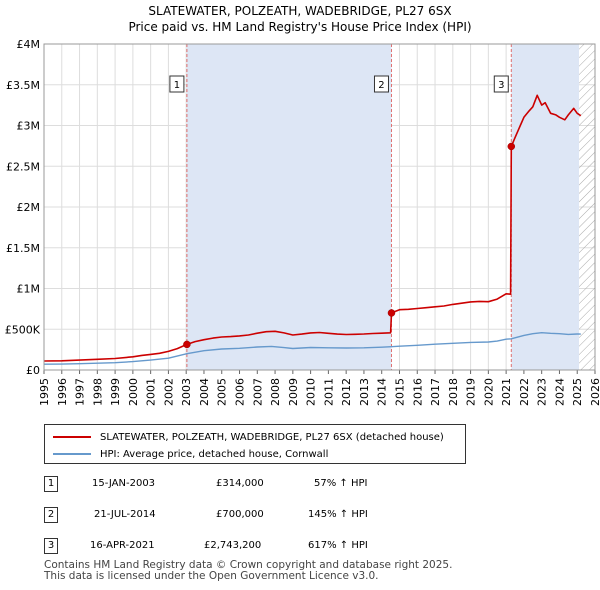  I want to click on y-tick-label: £3M, so click(29, 126).